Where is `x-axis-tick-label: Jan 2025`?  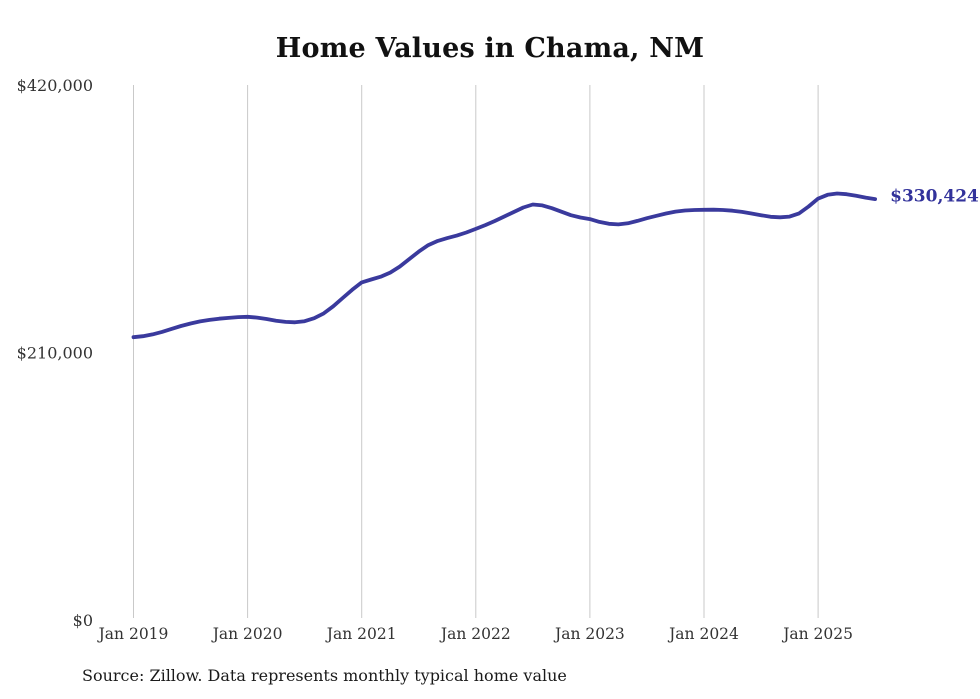 x-axis-tick-label: Jan 2025 is located at coordinates (817, 634).